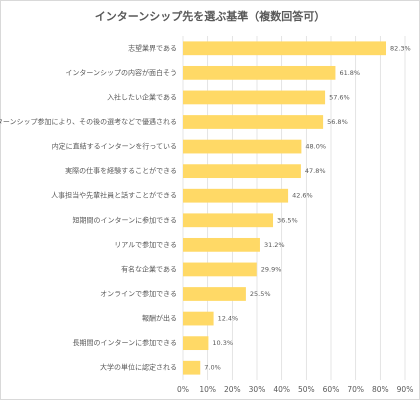  I want to click on x-tick-label: 80%, so click(380, 389).